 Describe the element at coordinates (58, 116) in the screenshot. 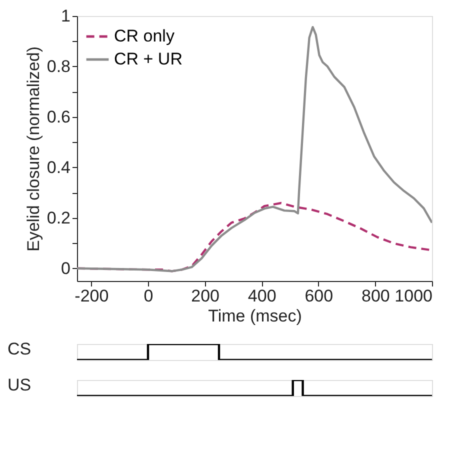

I see `y-tick-label: 0.6` at that location.